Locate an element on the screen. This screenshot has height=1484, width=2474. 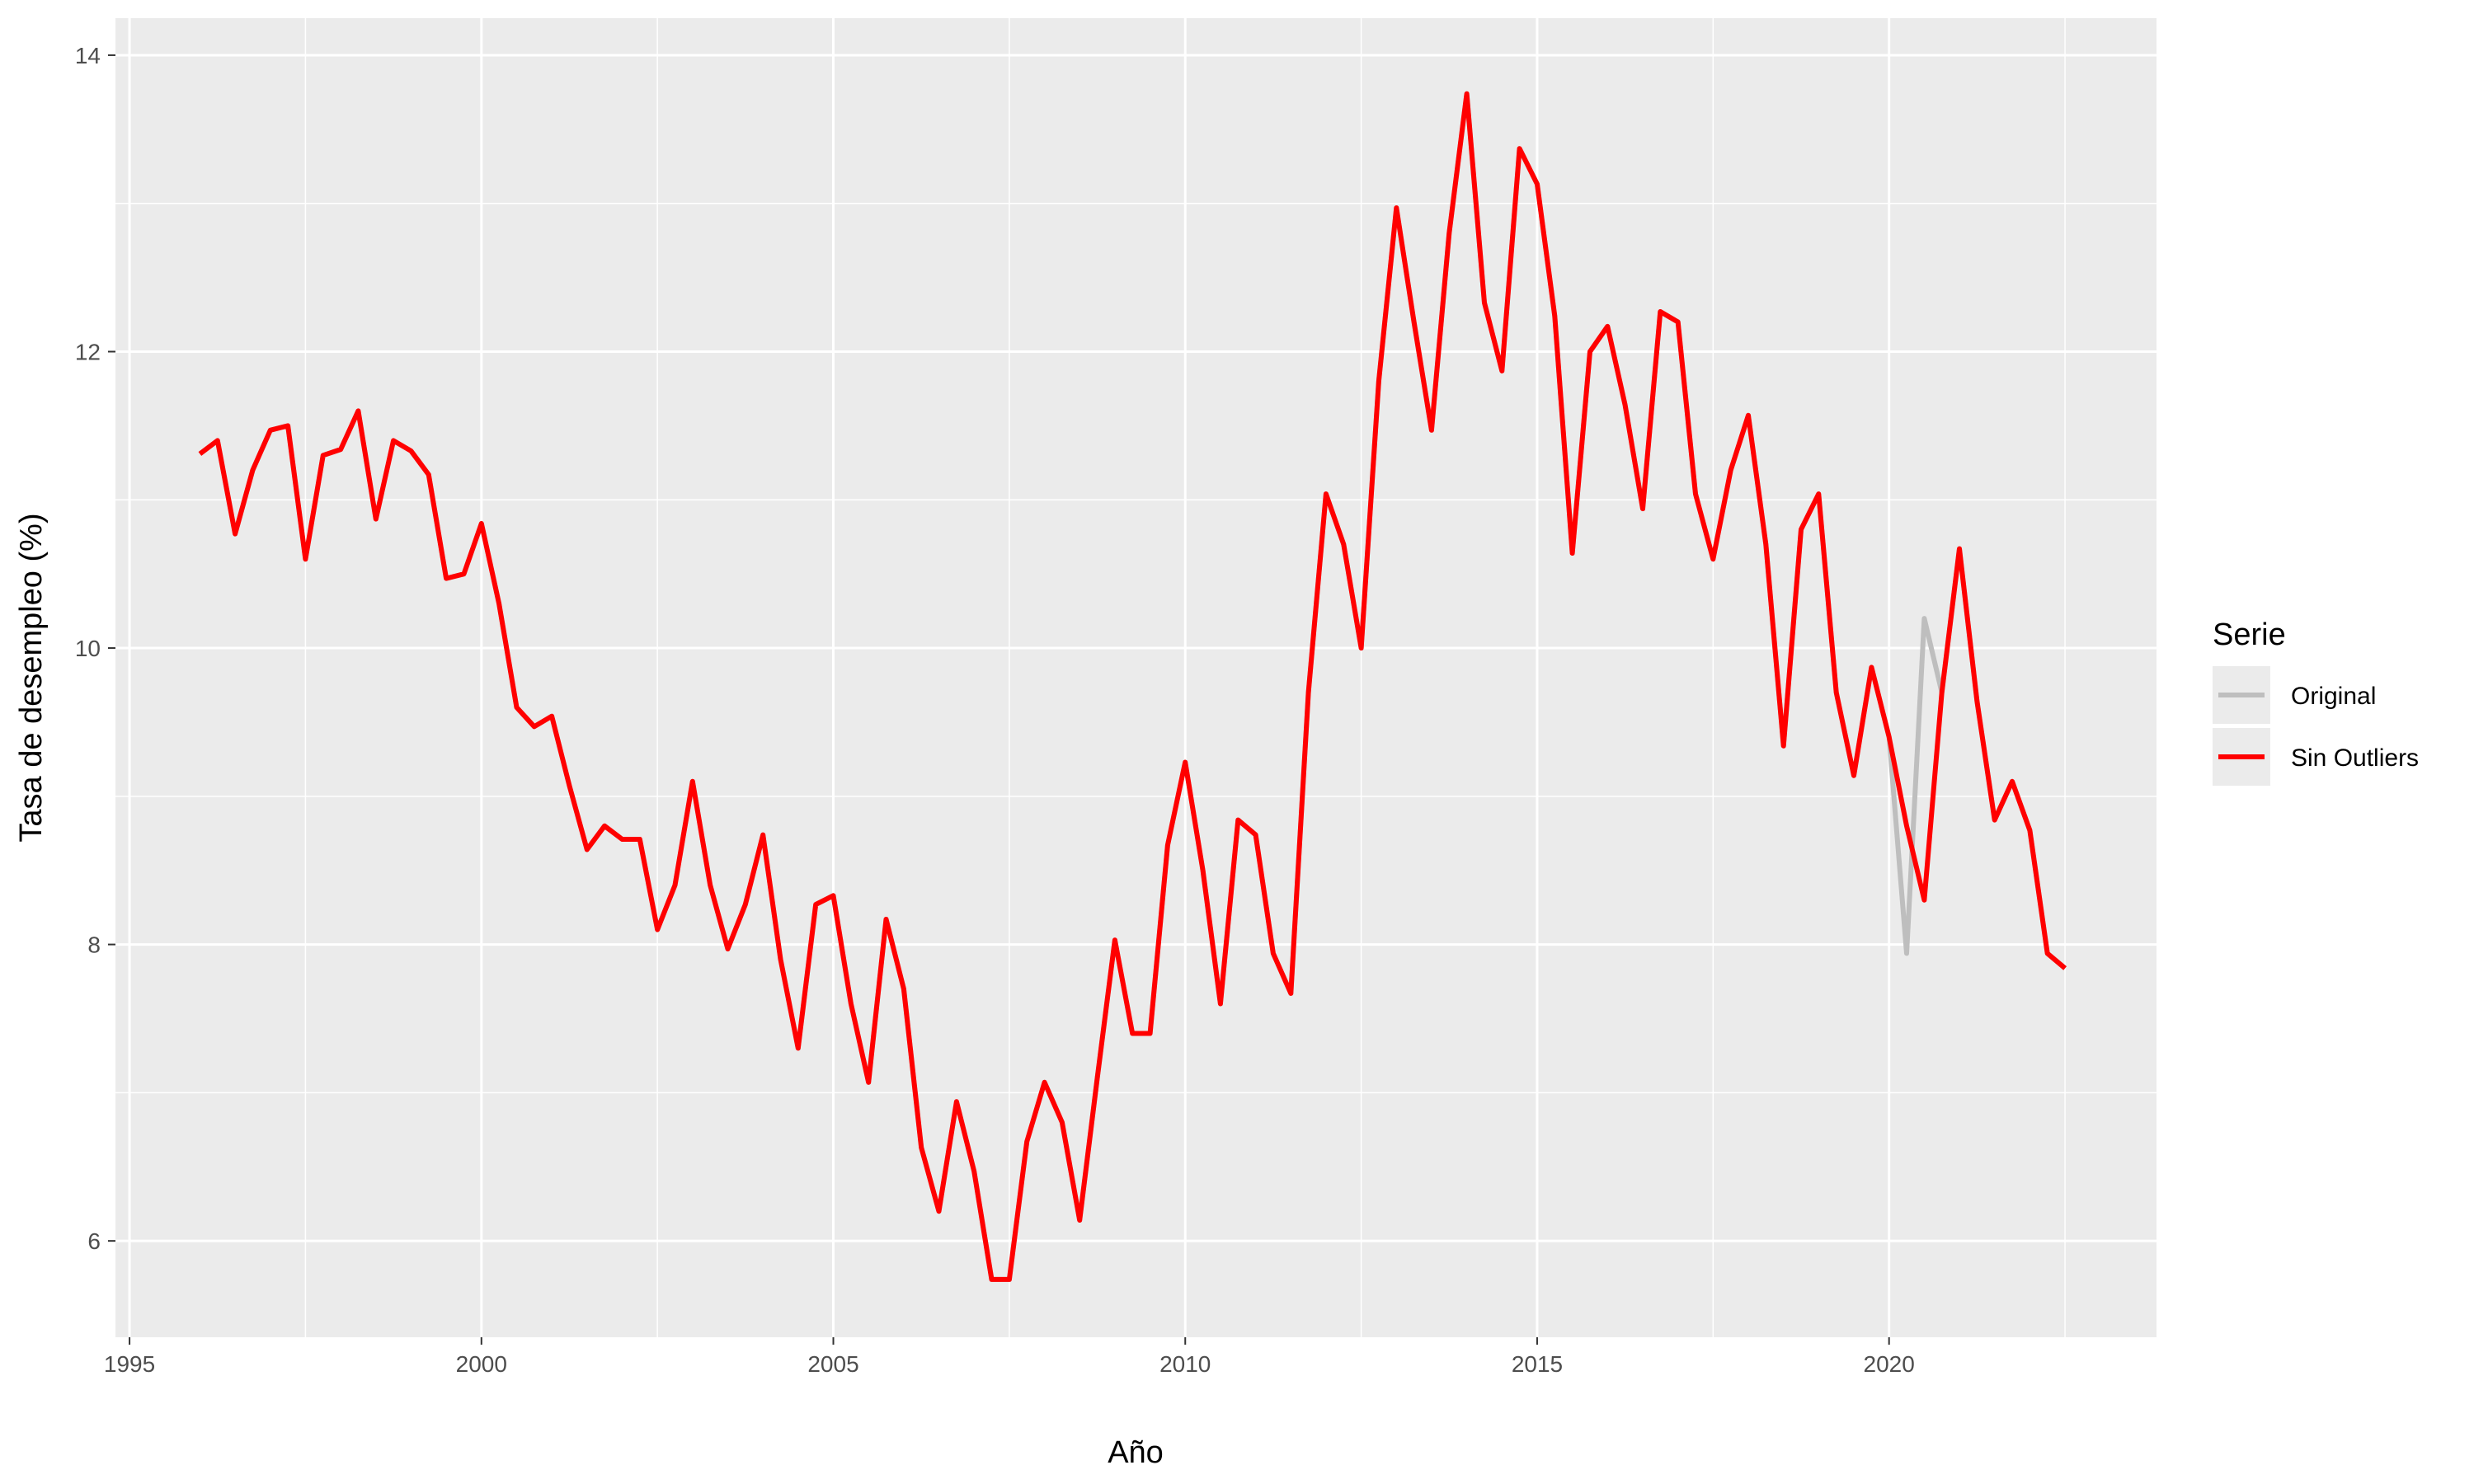
x-tick-label: 1995 is located at coordinates (129, 1364).